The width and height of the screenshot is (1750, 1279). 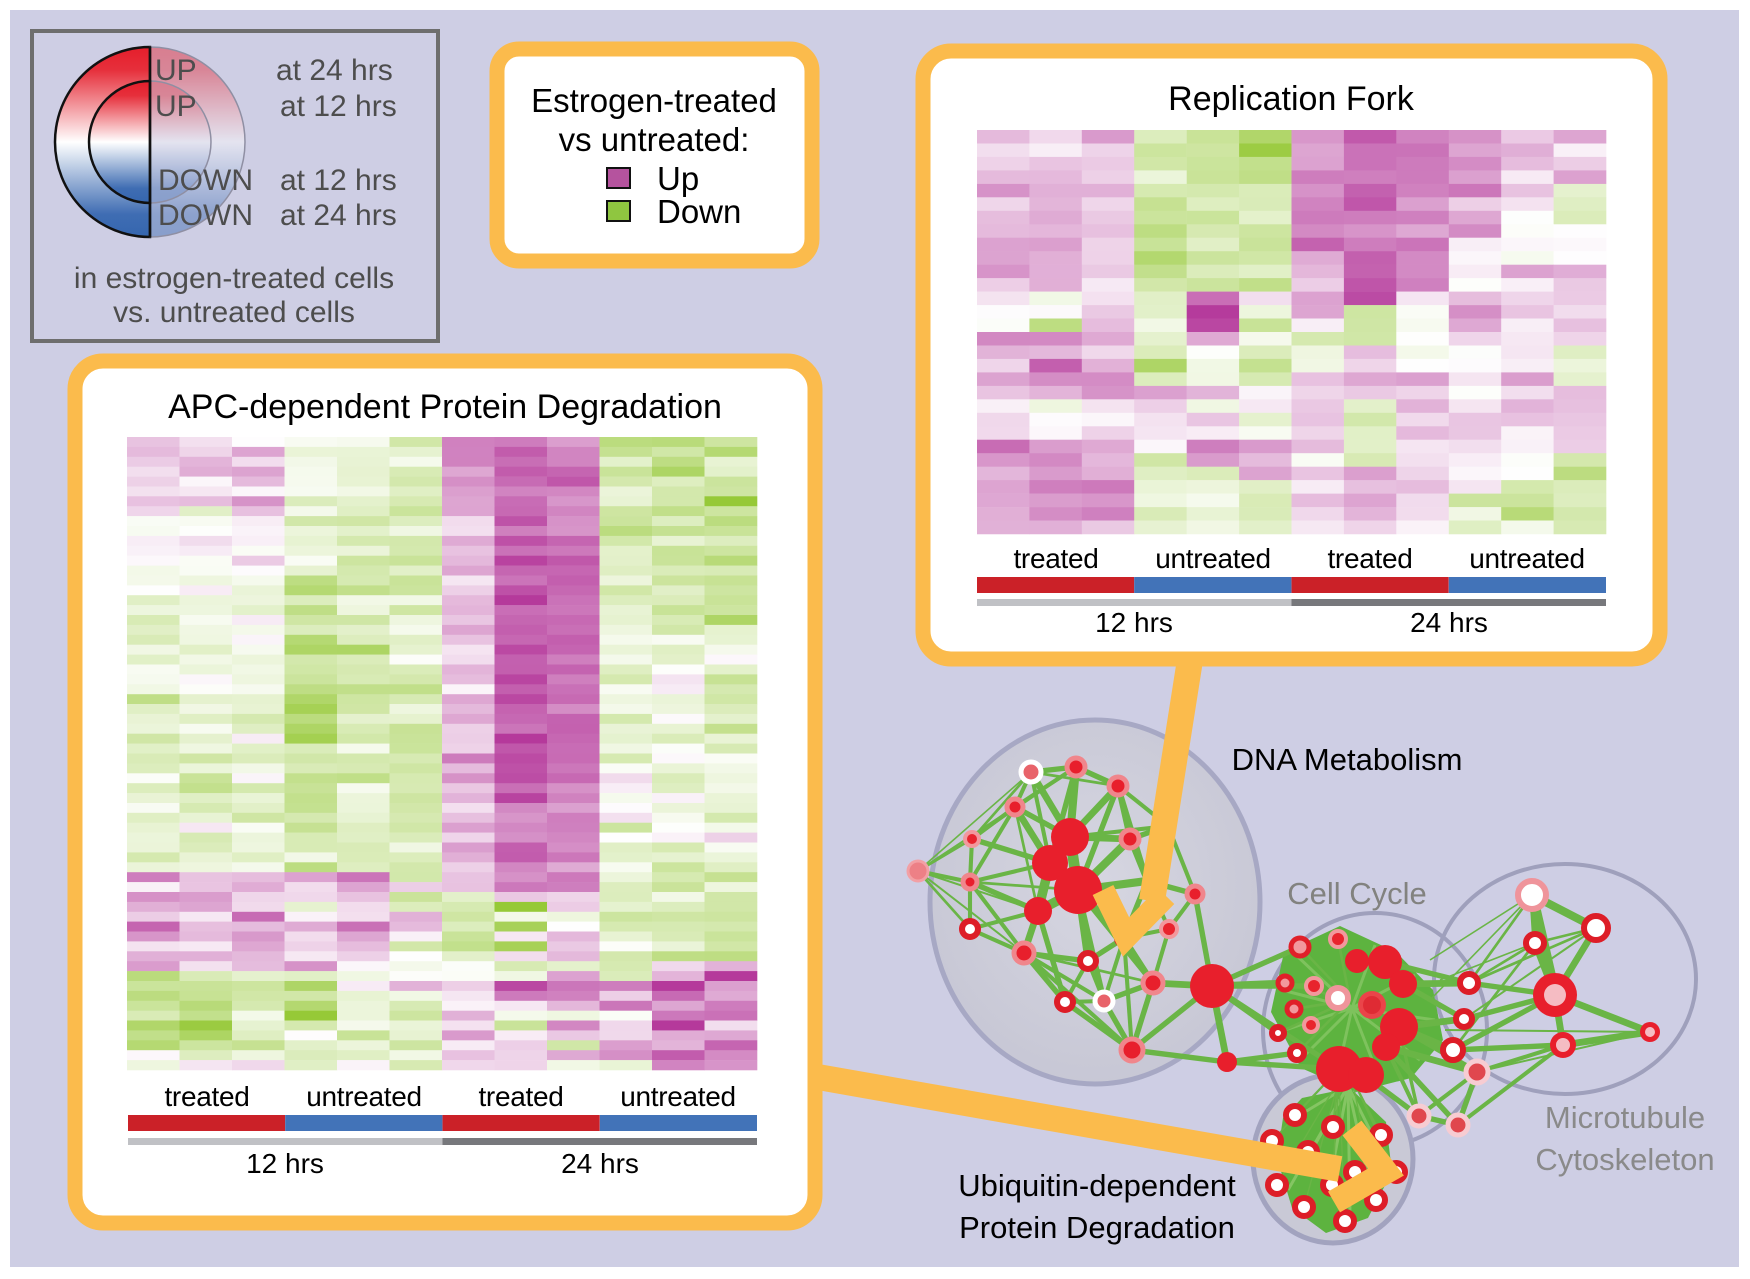 I want to click on svg-text: vs untreated:, so click(x=654, y=139).